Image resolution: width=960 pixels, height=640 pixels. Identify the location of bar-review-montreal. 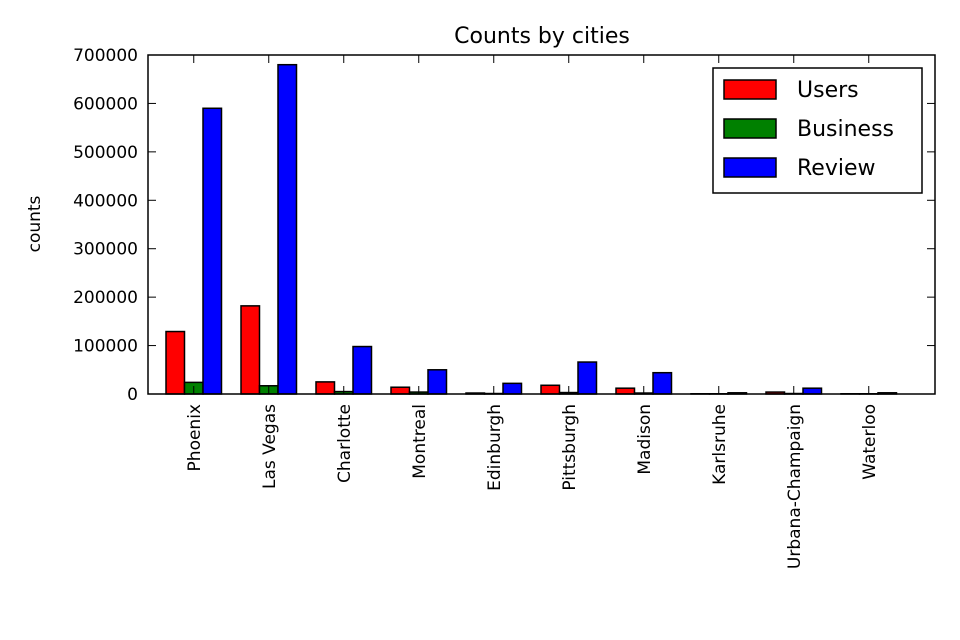
(437, 382).